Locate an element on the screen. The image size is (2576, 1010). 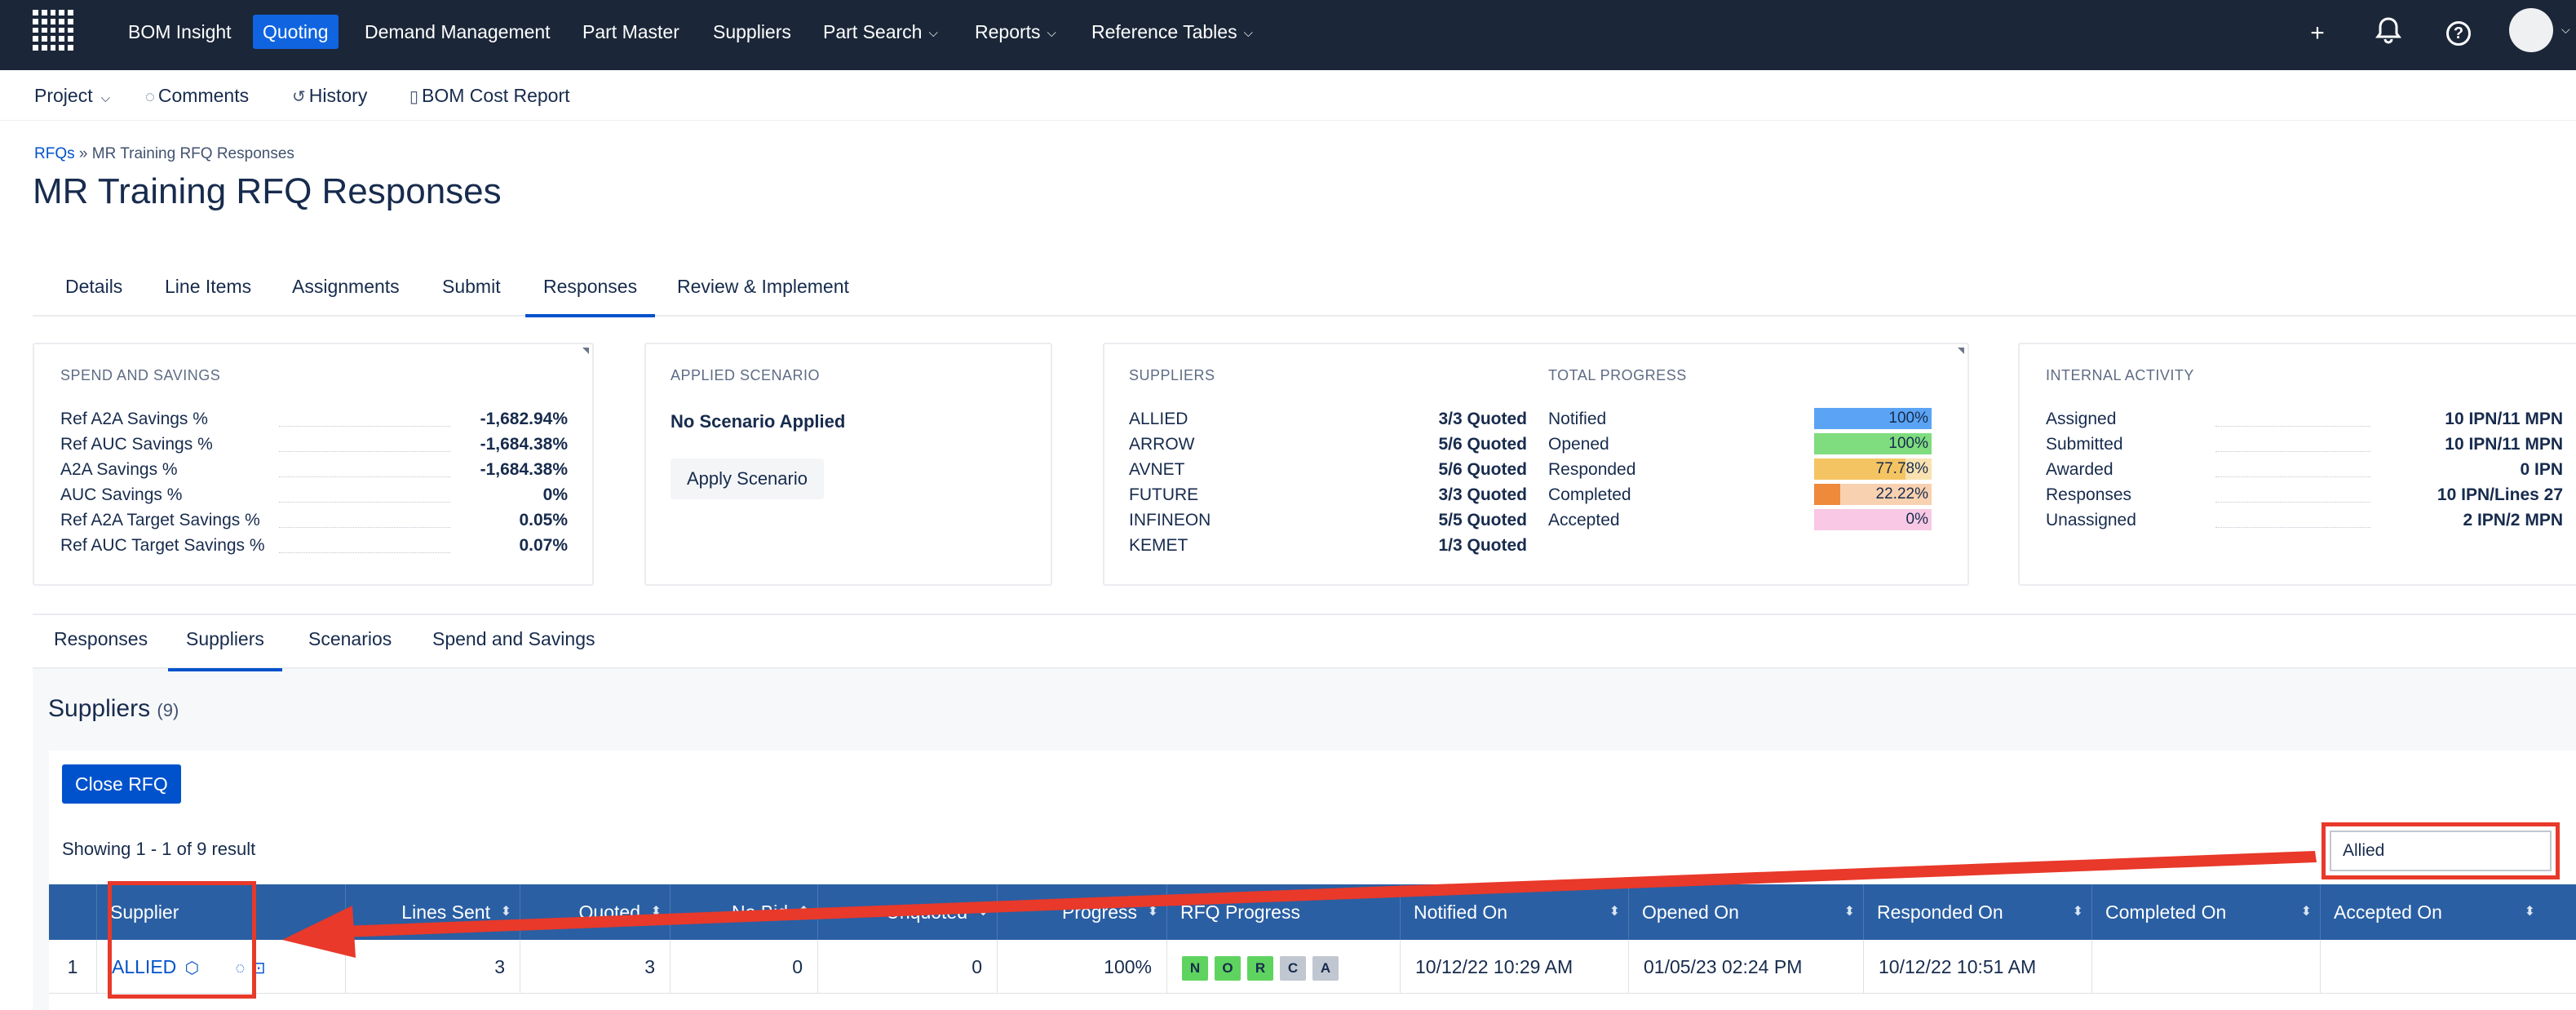
stat-label: ALLIED is located at coordinates (1158, 419).